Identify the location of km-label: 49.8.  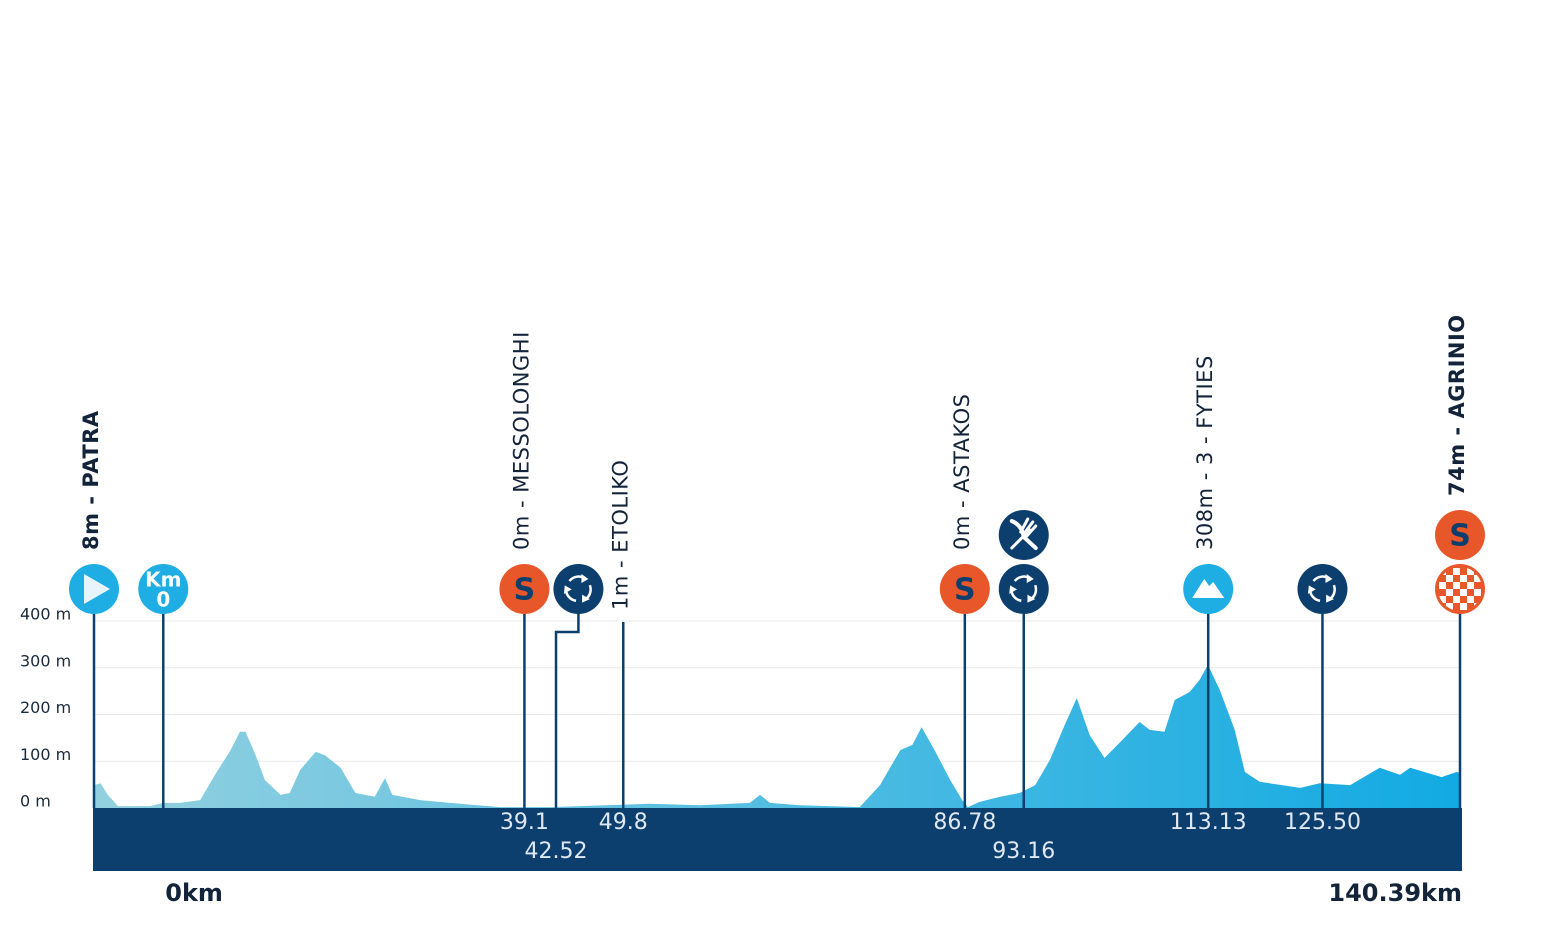
(623, 822).